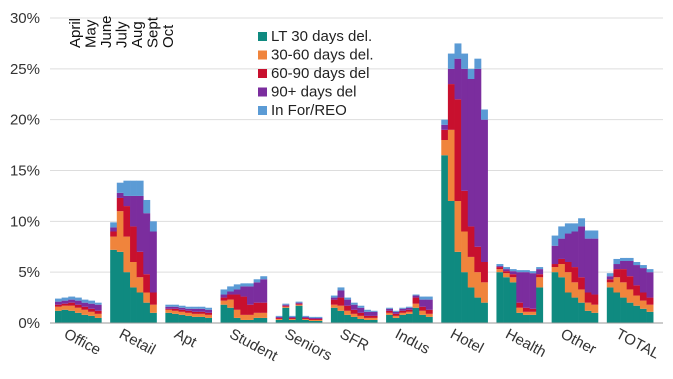 The width and height of the screenshot is (673, 379). I want to click on bar-sfr-sept-in-for-reo, so click(367, 310).